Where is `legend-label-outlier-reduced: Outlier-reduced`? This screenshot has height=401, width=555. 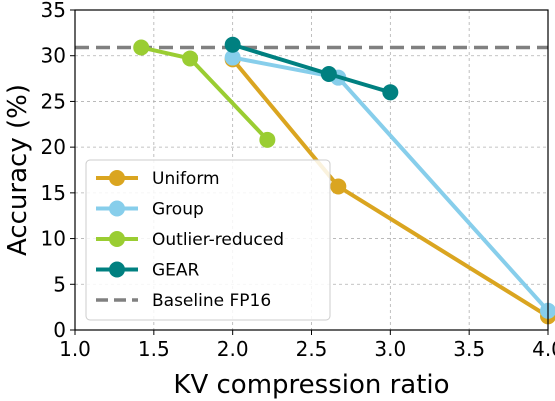
legend-label-outlier-reduced: Outlier-reduced is located at coordinates (218, 240).